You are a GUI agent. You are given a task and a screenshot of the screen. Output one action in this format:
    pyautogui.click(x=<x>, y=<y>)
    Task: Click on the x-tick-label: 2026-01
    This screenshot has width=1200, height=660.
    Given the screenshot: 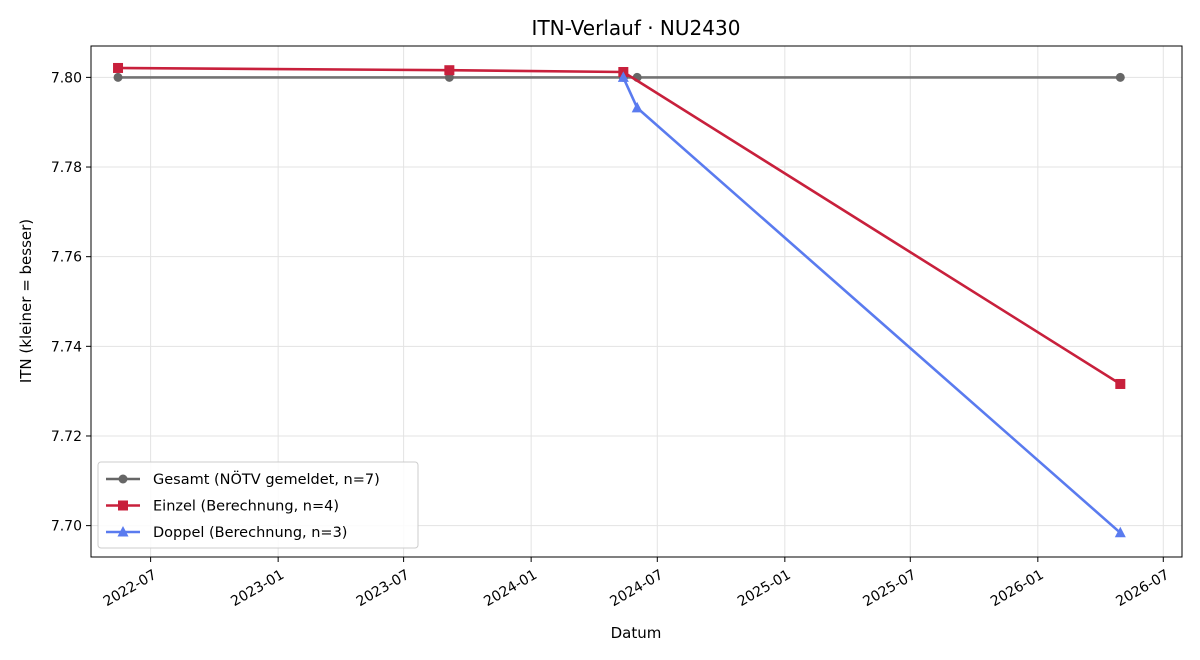 What is the action you would take?
    pyautogui.click(x=1017, y=588)
    